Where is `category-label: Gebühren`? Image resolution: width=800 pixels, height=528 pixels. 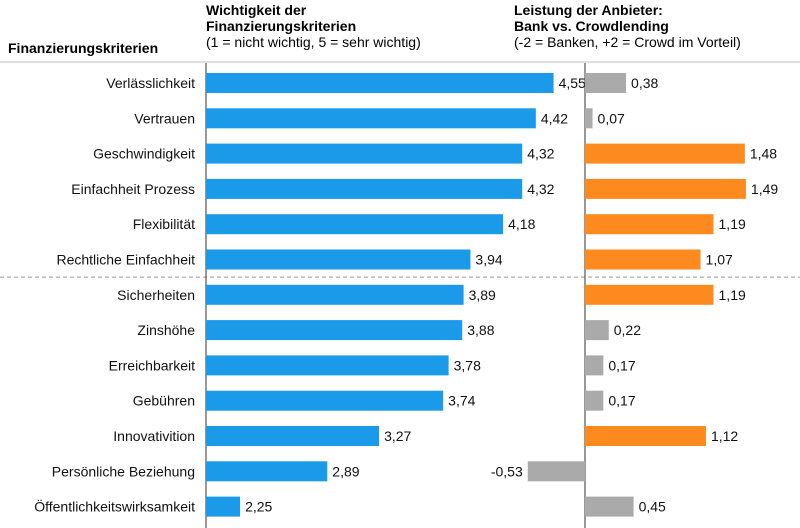 category-label: Gebühren is located at coordinates (164, 401).